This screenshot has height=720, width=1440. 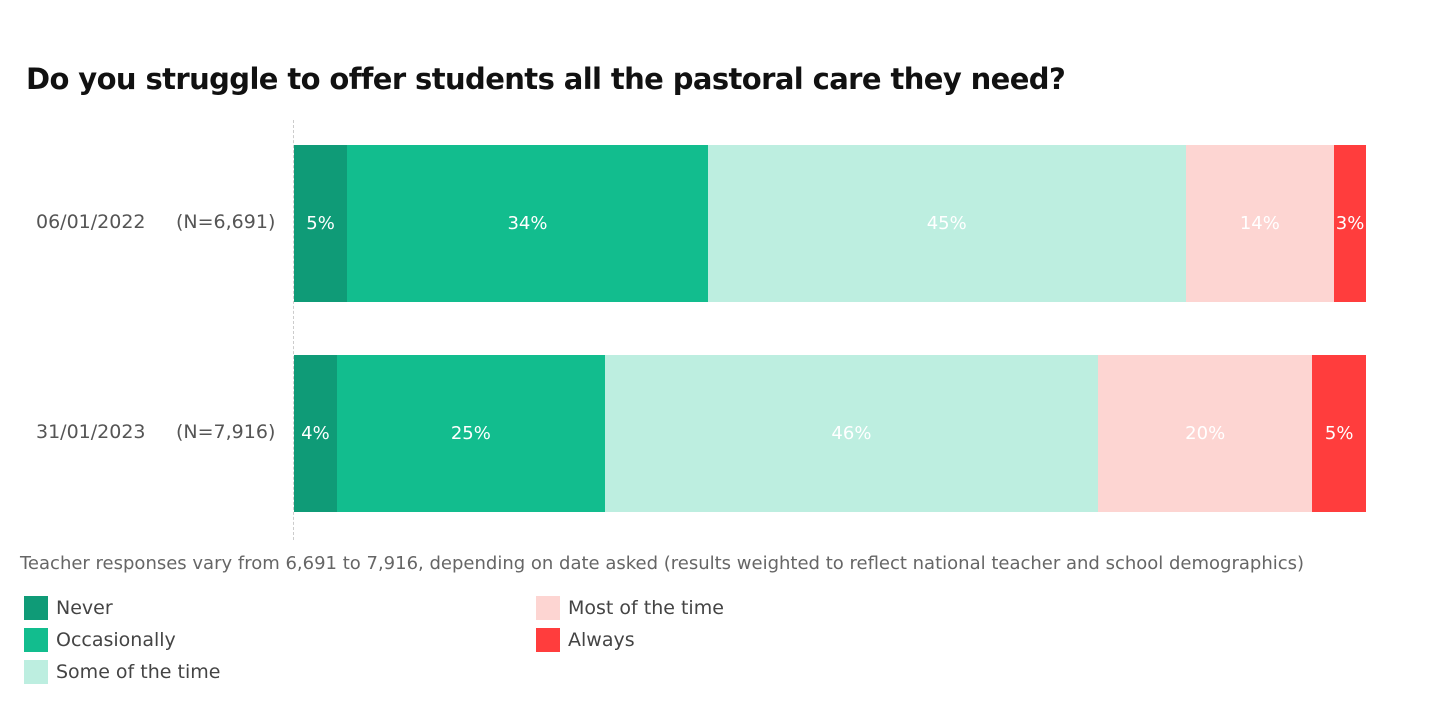 I want to click on bar-segment-occasionally: 34%, so click(x=527, y=223).